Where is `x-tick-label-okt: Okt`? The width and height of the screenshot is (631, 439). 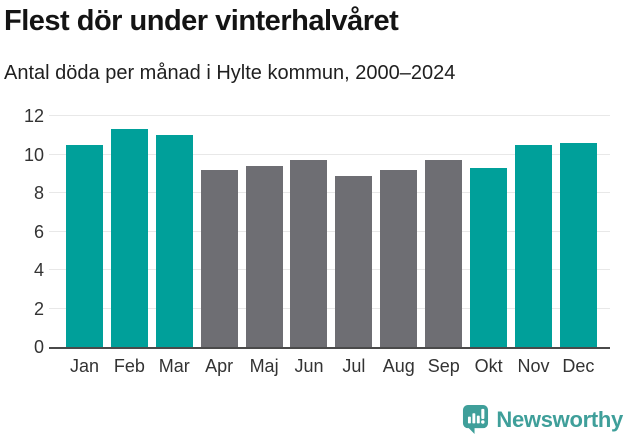 x-tick-label-okt: Okt is located at coordinates (488, 366).